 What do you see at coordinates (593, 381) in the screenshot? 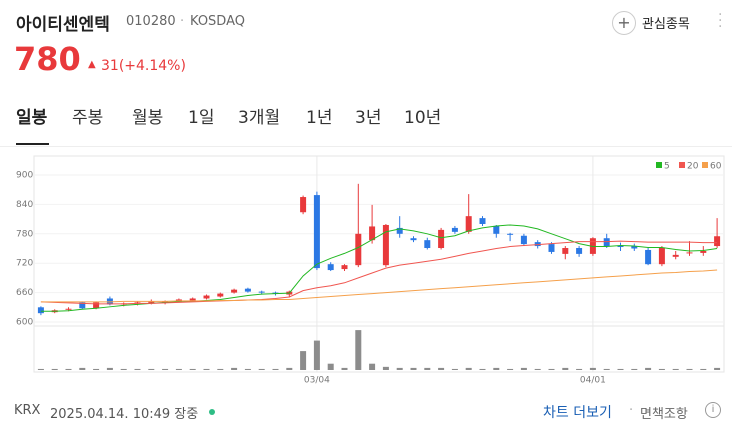
I see `x-tick-label: 04/01` at bounding box center [593, 381].